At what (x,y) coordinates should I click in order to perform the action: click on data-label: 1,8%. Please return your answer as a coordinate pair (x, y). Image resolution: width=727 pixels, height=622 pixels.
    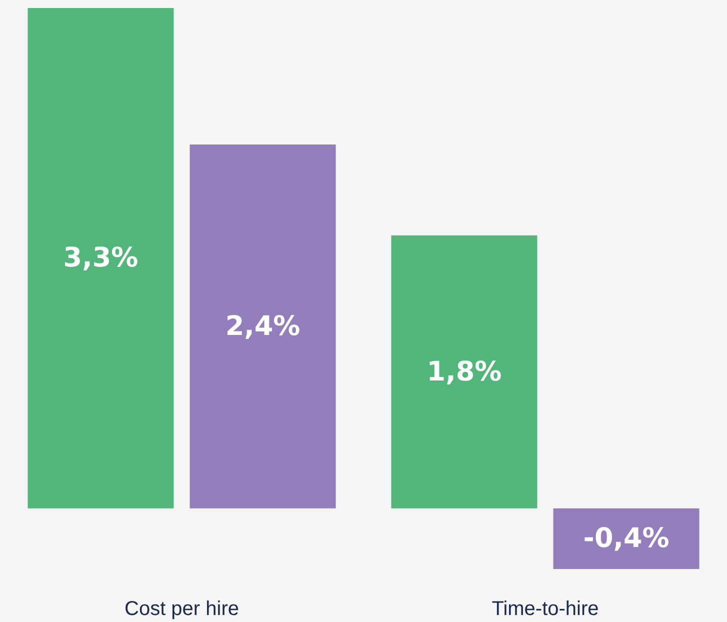
    Looking at the image, I should click on (464, 372).